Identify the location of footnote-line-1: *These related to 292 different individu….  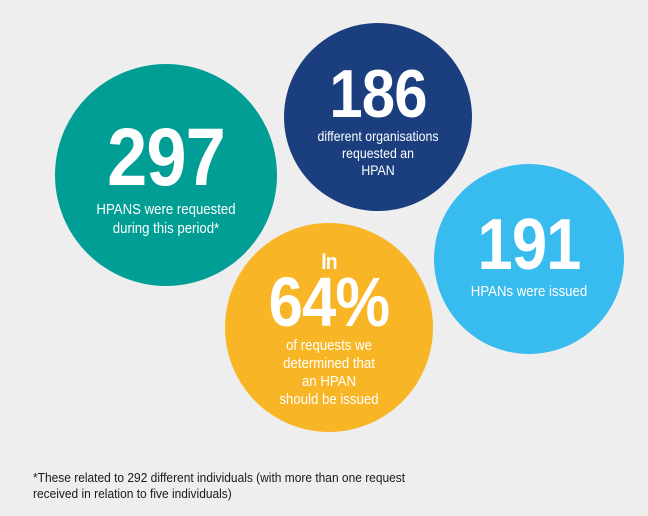
(219, 477).